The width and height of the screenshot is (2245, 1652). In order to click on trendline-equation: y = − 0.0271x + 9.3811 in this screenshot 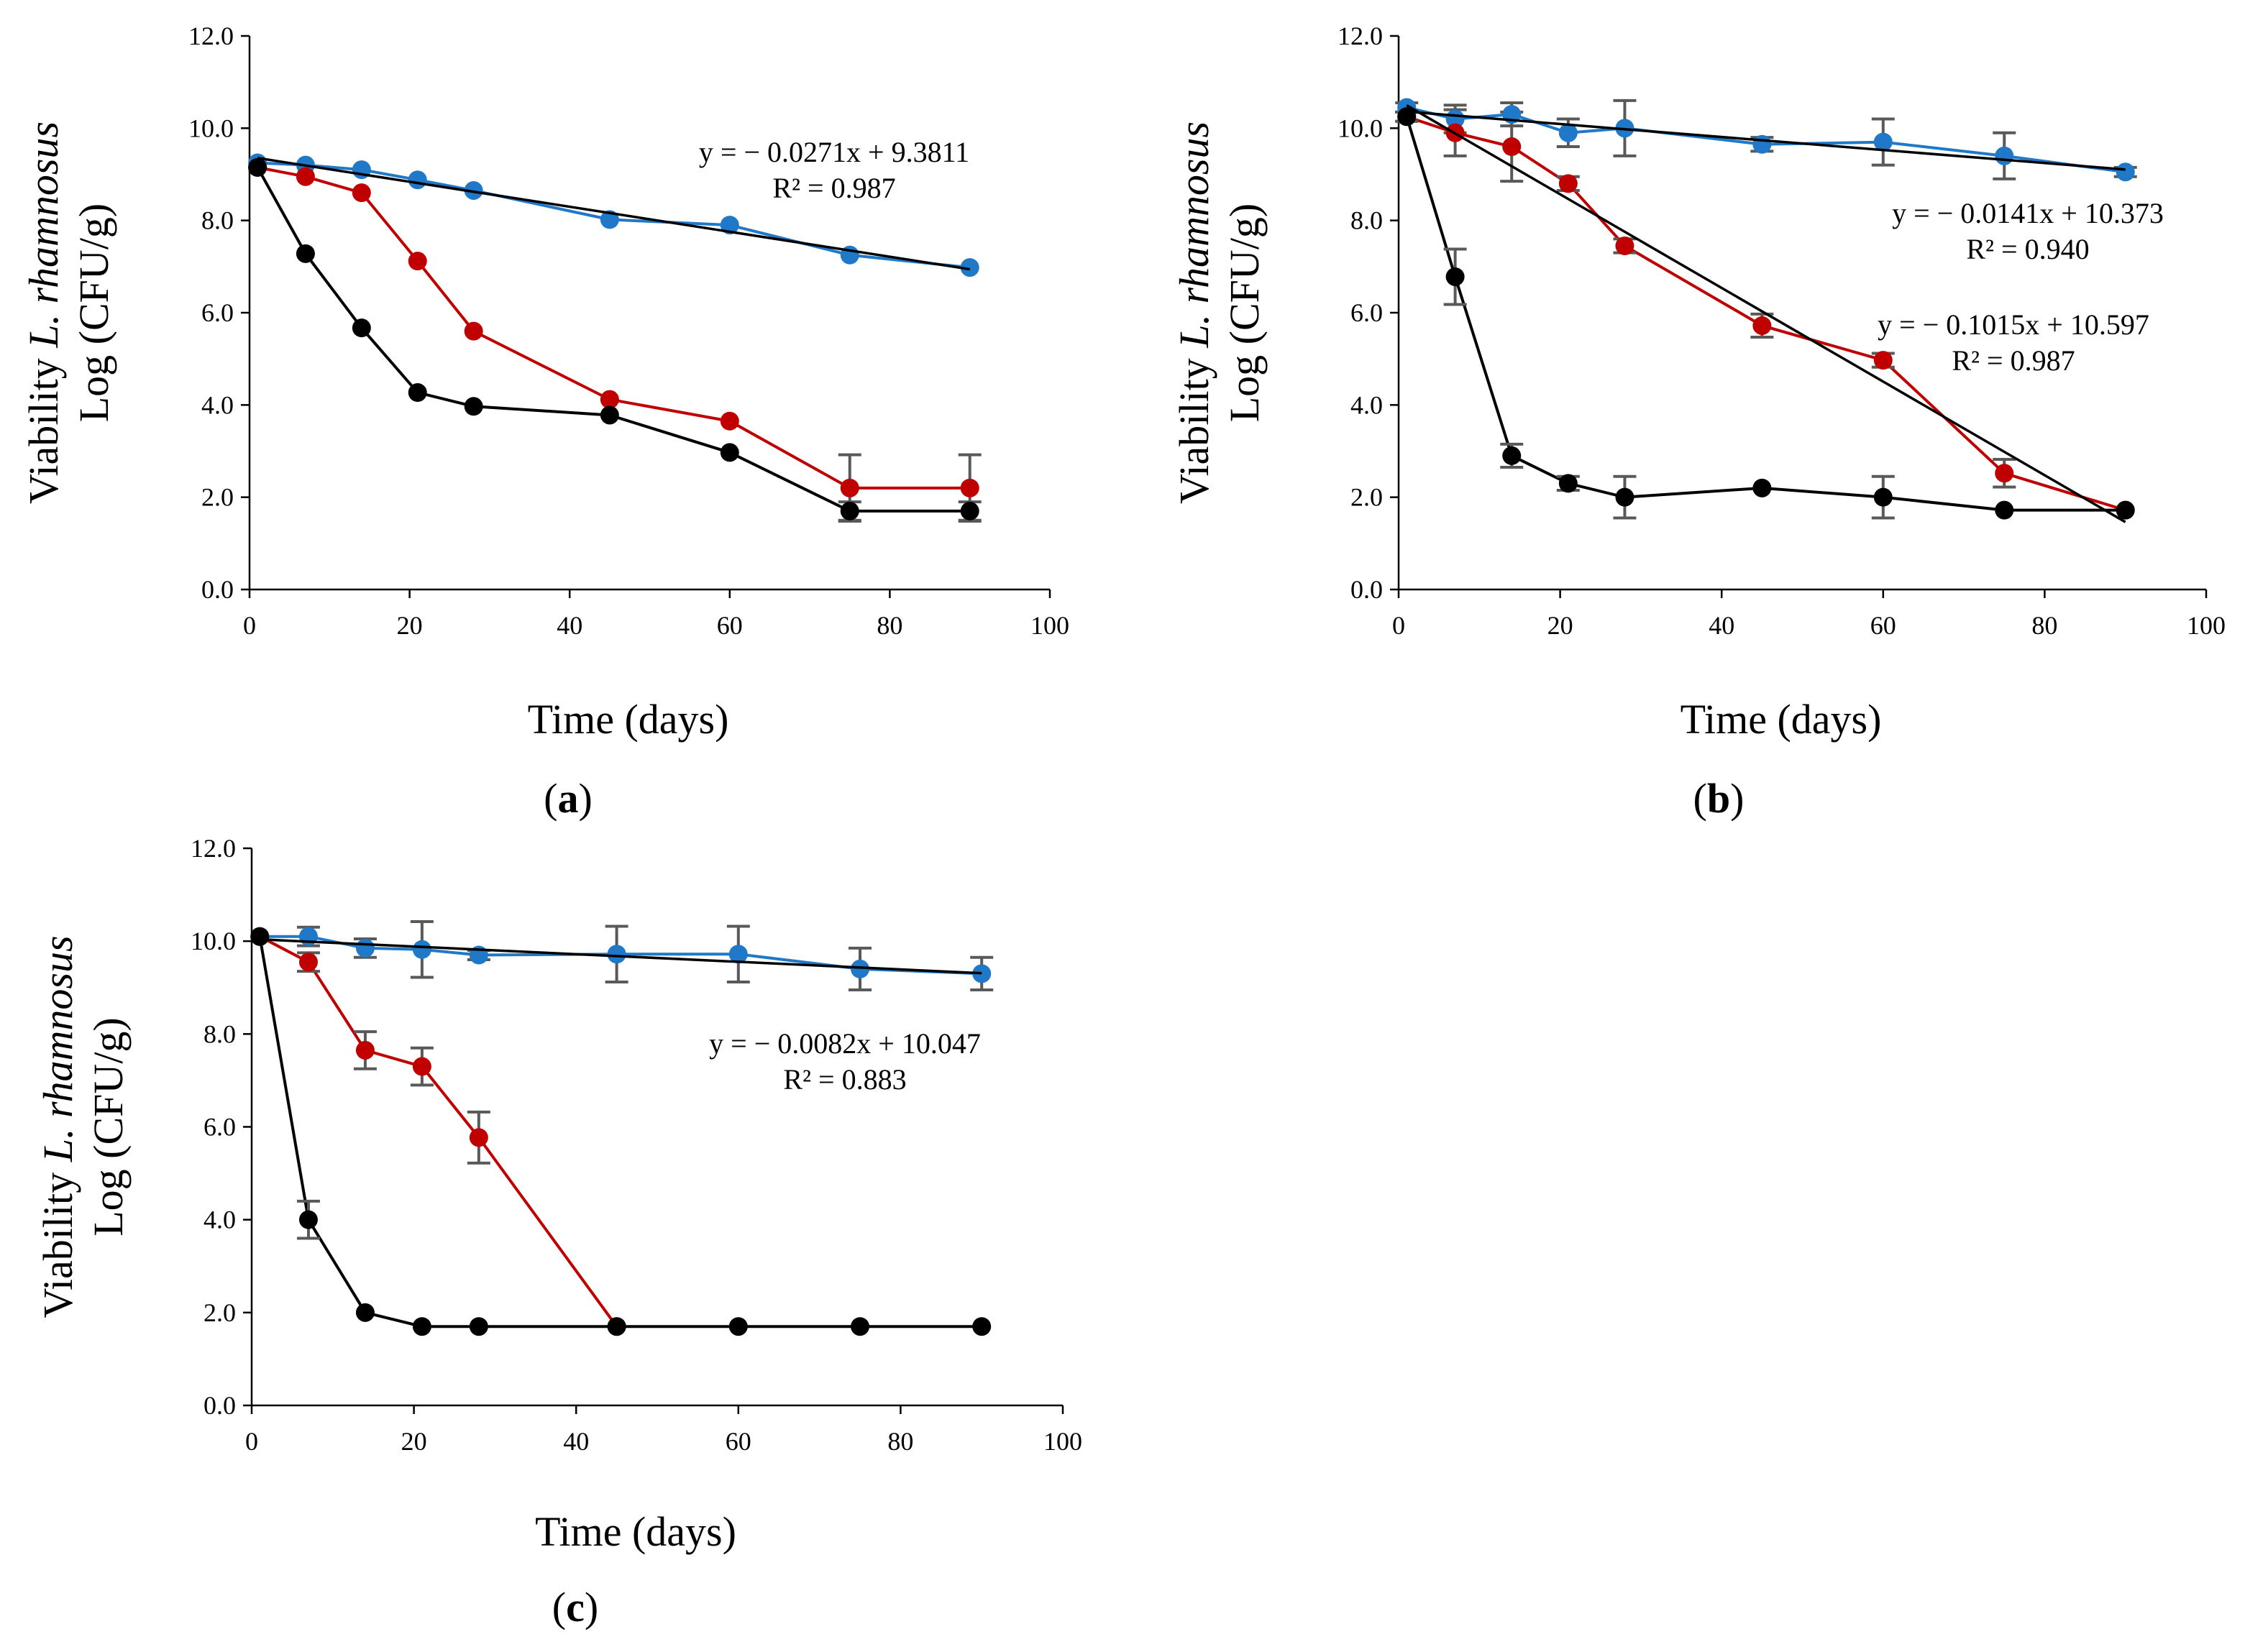, I will do `click(834, 152)`.